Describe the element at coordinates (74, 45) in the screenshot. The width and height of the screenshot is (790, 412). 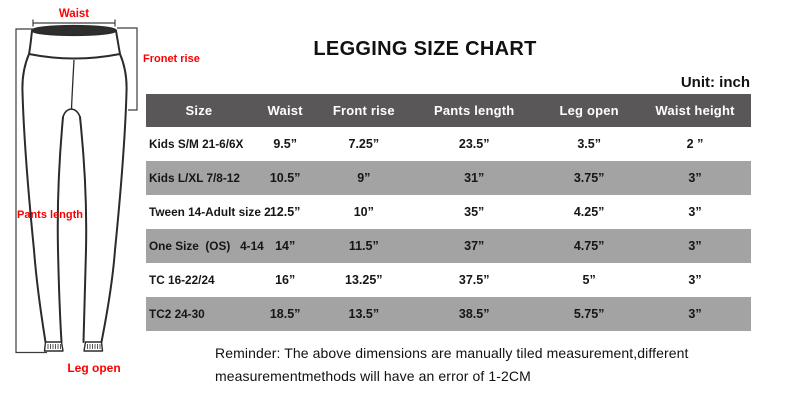
I see `waistband-band` at that location.